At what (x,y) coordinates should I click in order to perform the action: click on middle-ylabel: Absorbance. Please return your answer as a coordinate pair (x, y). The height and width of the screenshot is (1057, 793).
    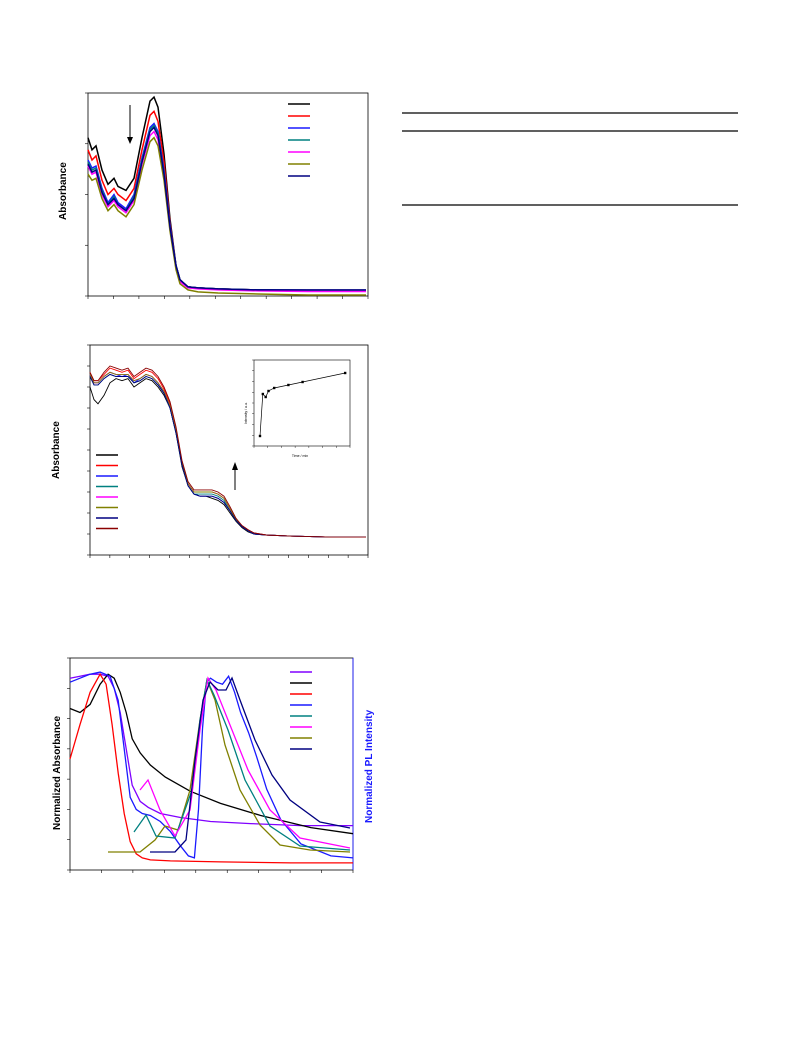
    Looking at the image, I should click on (56, 450).